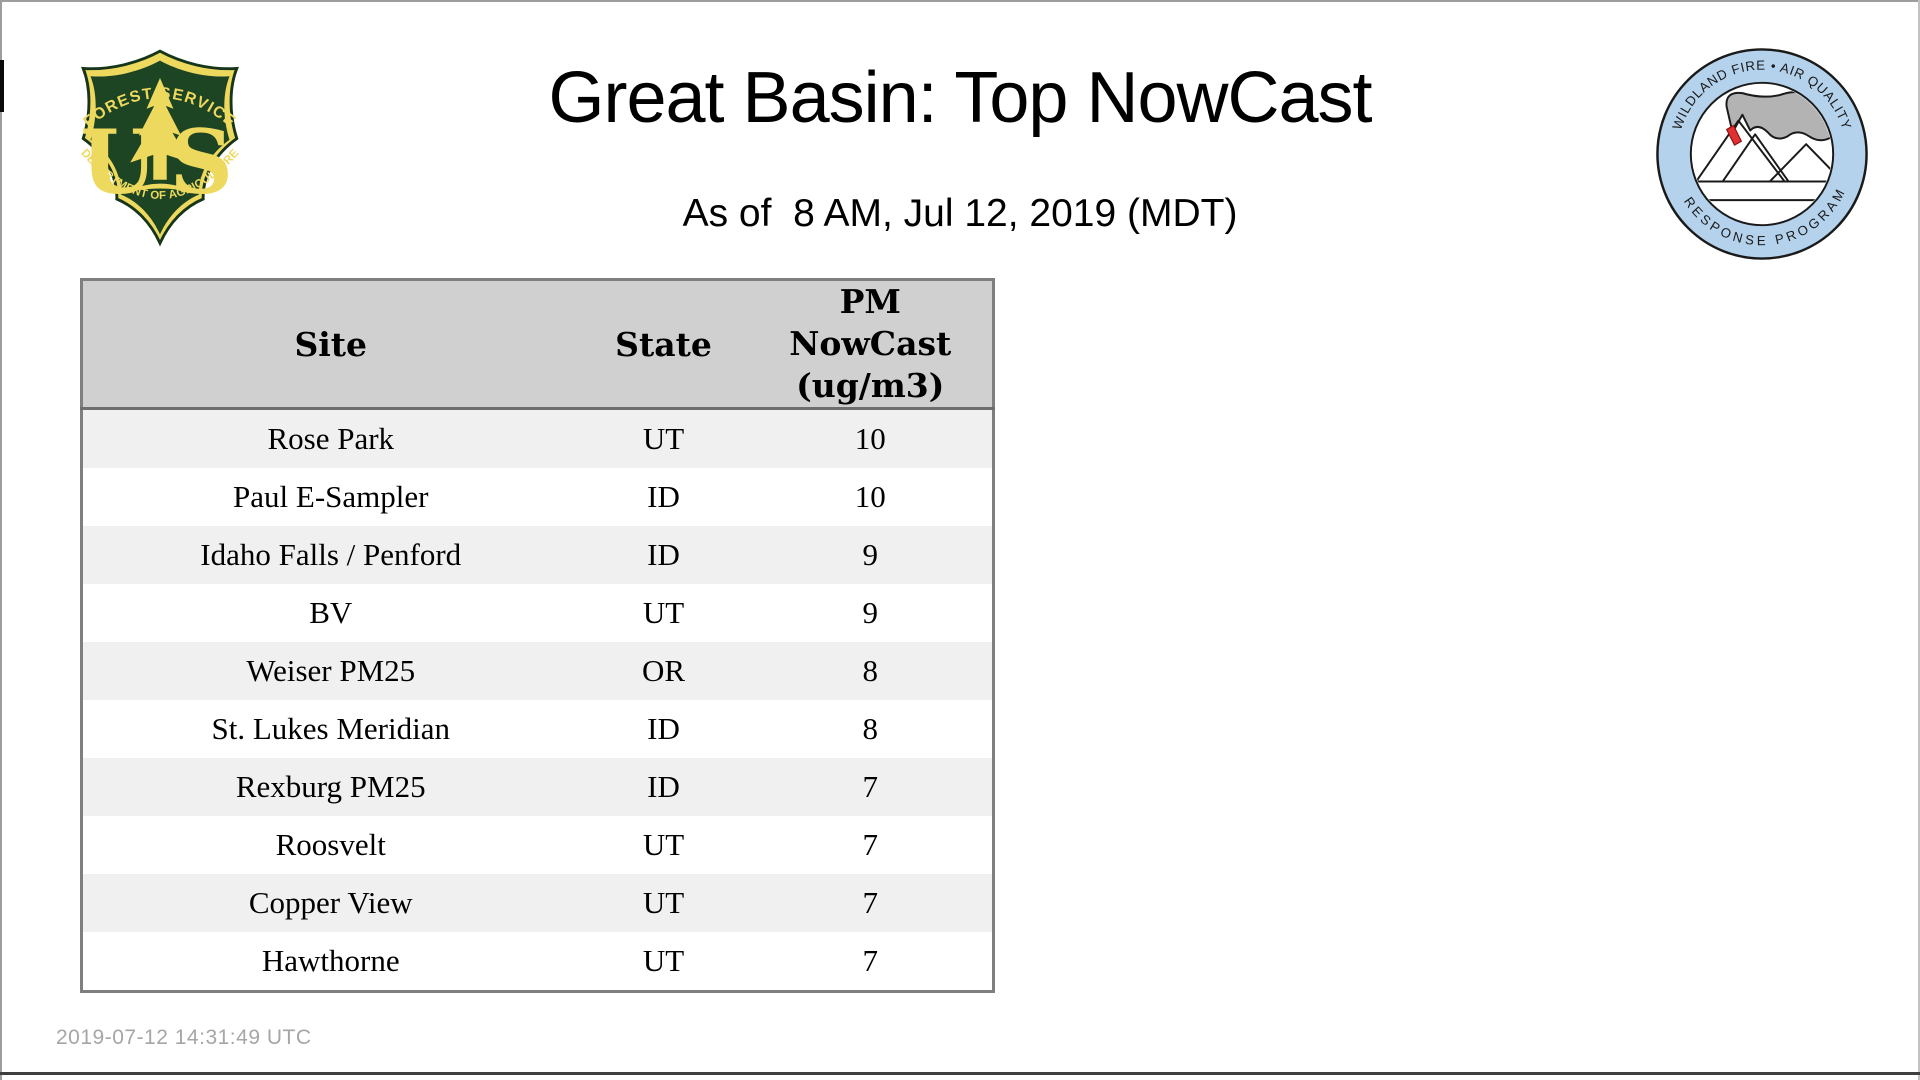  I want to click on site-cell: Rose Park, so click(331, 438).